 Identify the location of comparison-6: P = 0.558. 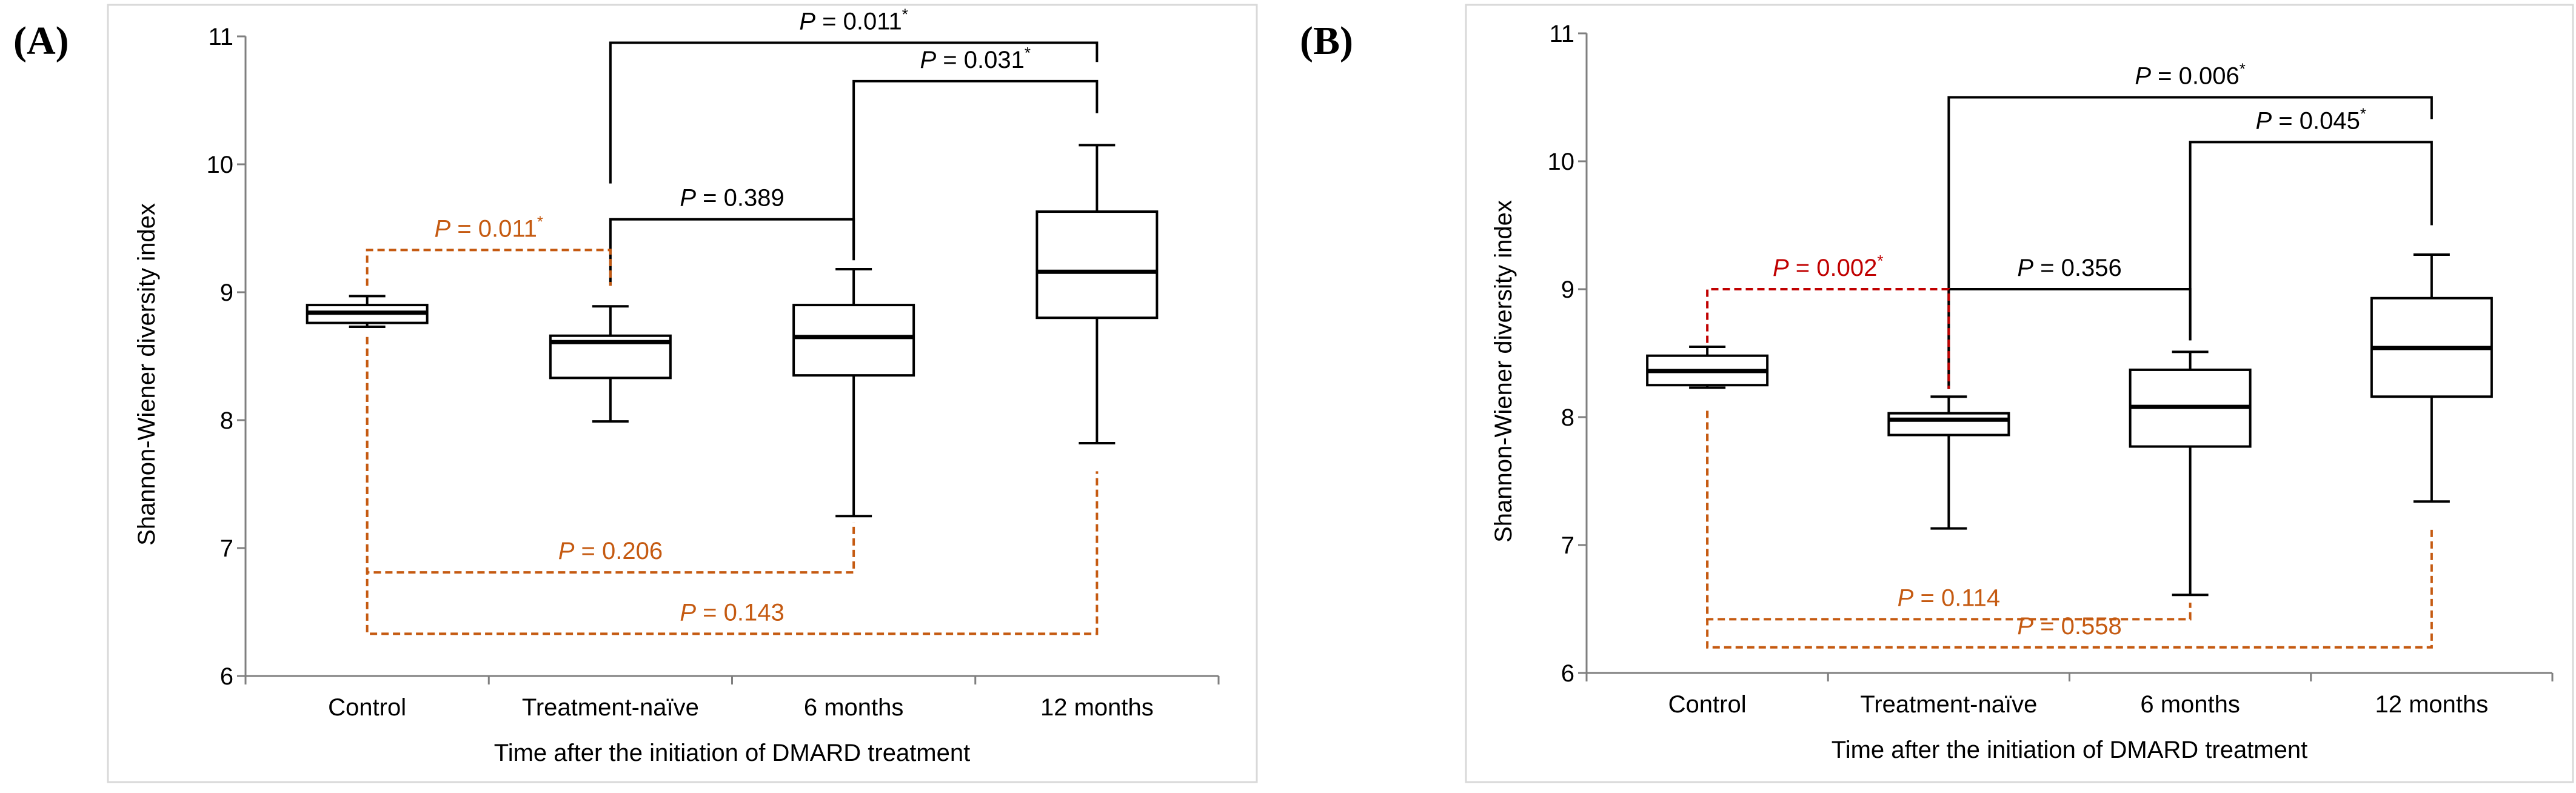
(2069, 529).